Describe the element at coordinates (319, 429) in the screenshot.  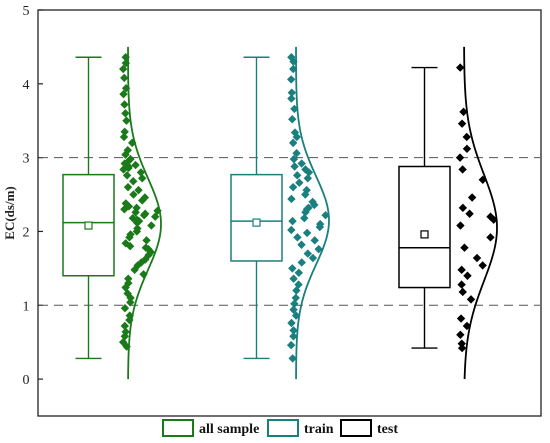
I see `legend-label: train` at that location.